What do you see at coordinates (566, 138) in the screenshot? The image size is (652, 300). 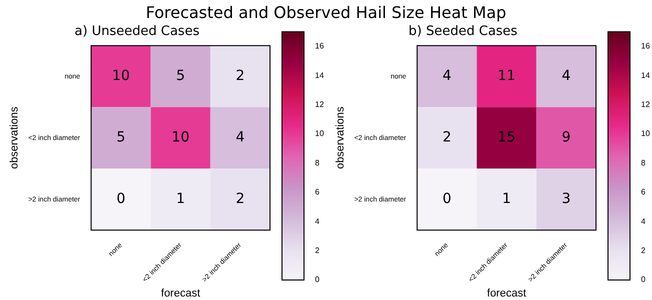 I see `data-label: 9` at bounding box center [566, 138].